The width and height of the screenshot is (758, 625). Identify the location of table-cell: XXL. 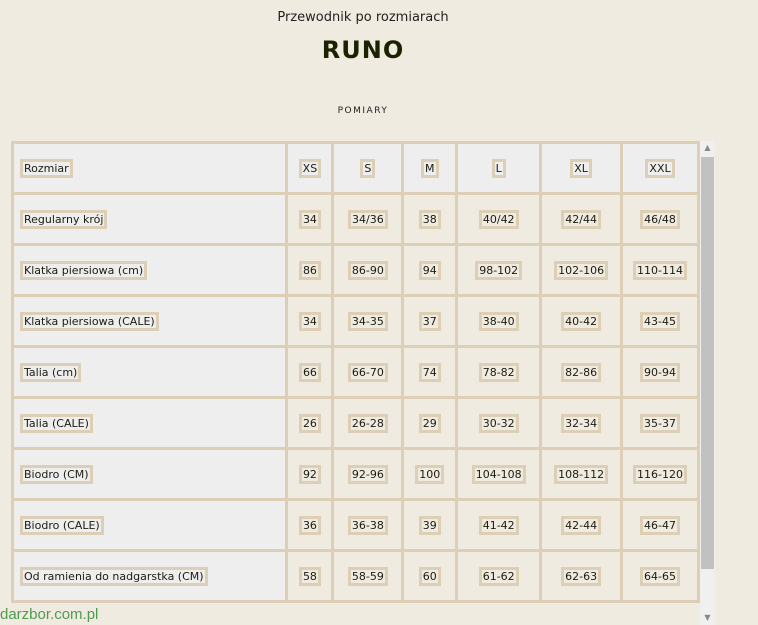
(660, 168).